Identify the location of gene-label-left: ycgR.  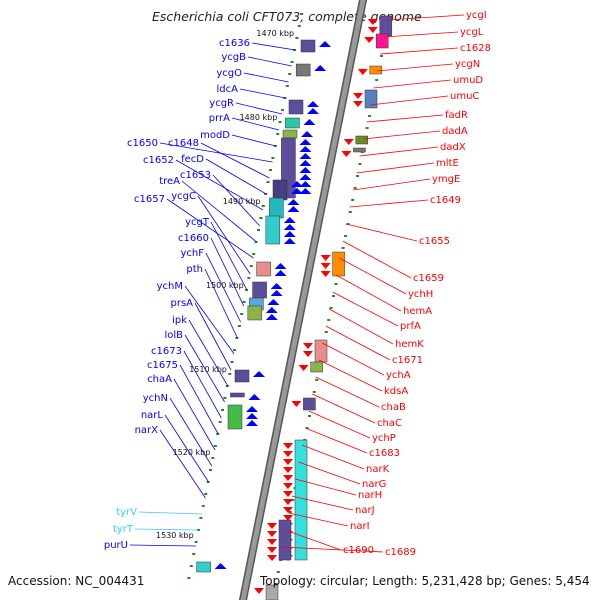
(221, 103).